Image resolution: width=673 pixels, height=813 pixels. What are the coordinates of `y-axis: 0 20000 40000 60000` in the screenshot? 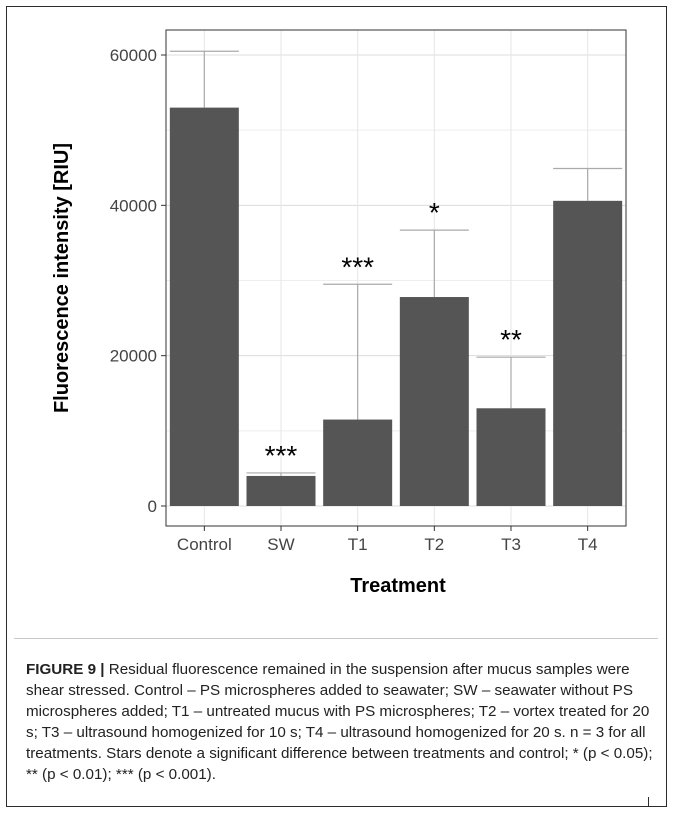 It's located at (138, 281).